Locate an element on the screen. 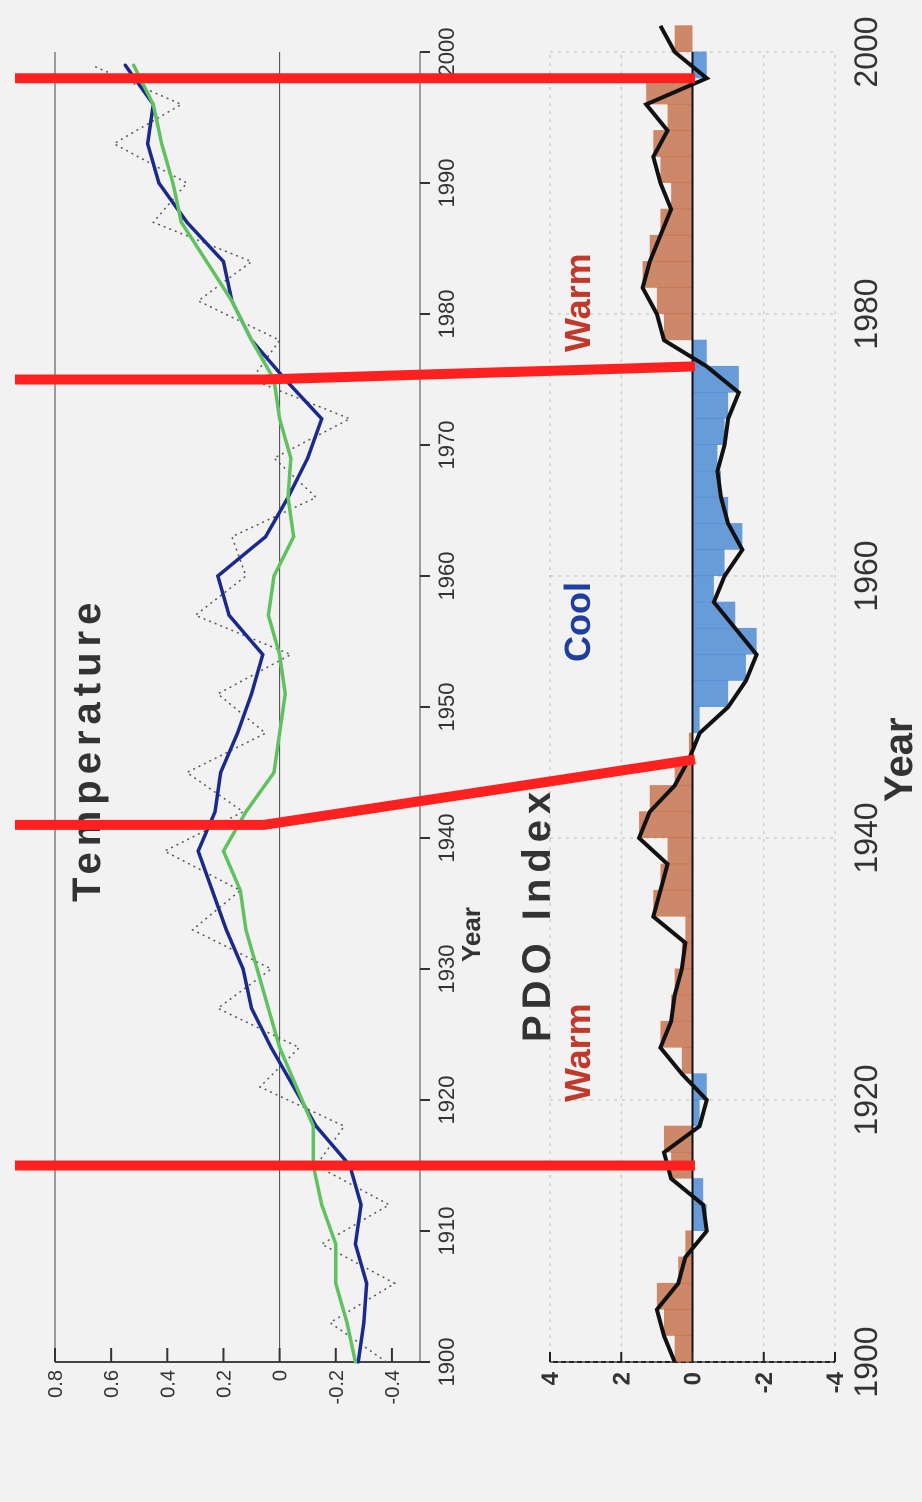 This screenshot has width=922, height=1502. temperature-x-axis-label: Year is located at coordinates (471, 934).